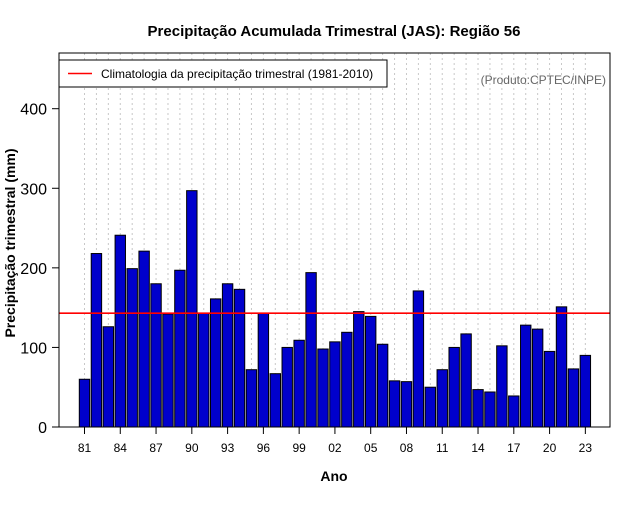 The image size is (640, 505). What do you see at coordinates (478, 448) in the screenshot?
I see `x-tick-label-2014: 14` at bounding box center [478, 448].